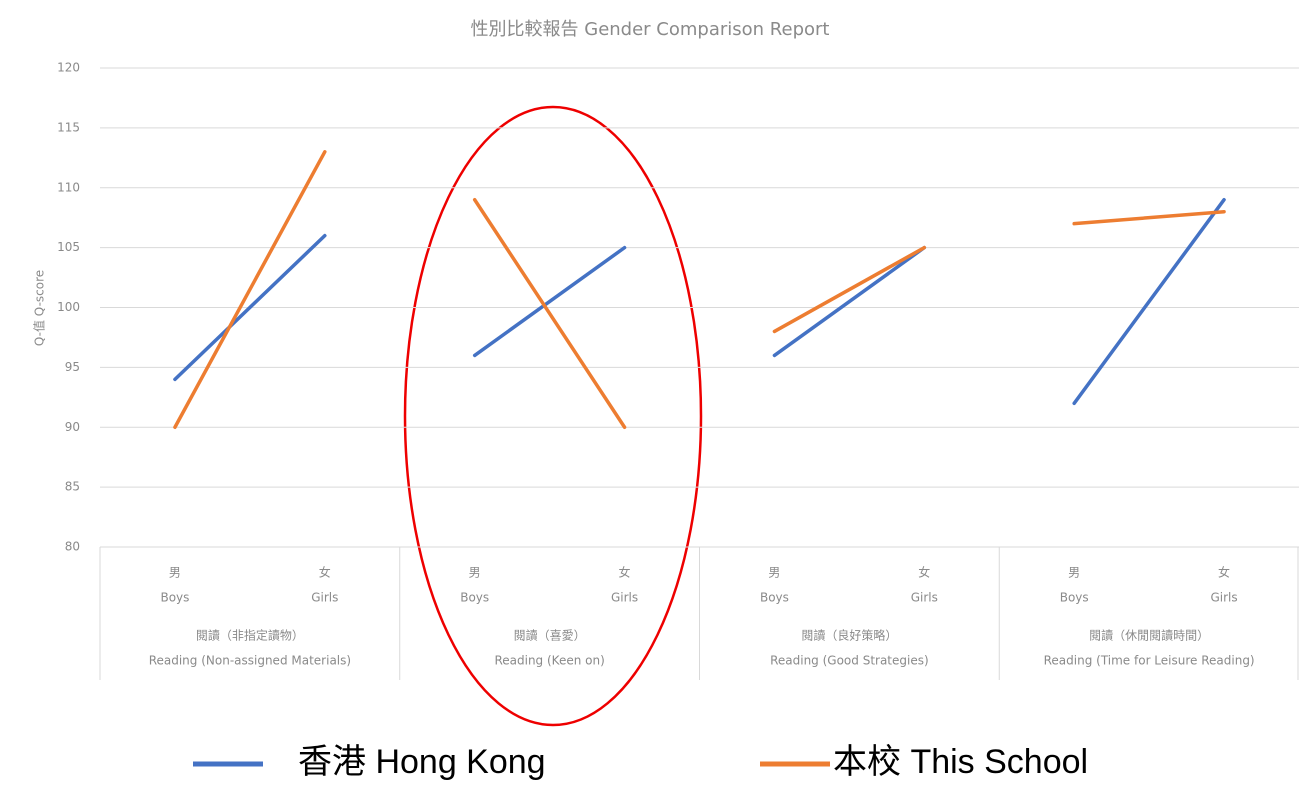  I want to click on y-tick-label: 110, so click(68, 187).